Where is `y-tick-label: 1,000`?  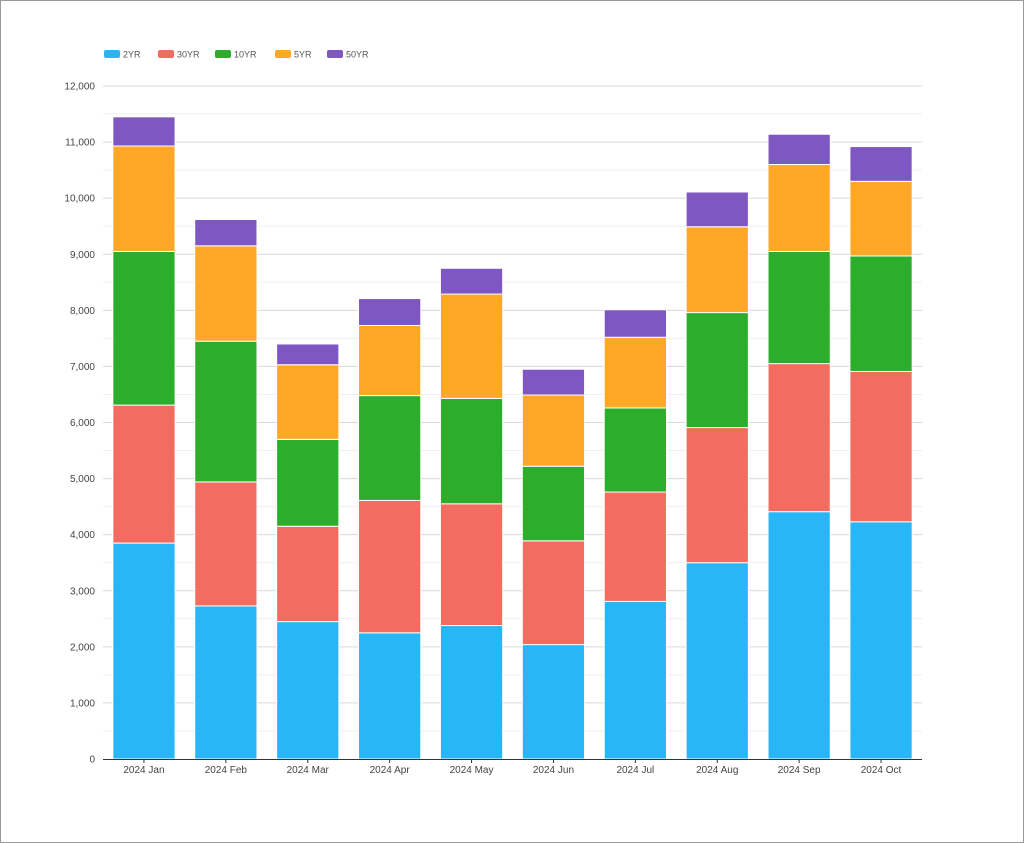
y-tick-label: 1,000 is located at coordinates (82, 703).